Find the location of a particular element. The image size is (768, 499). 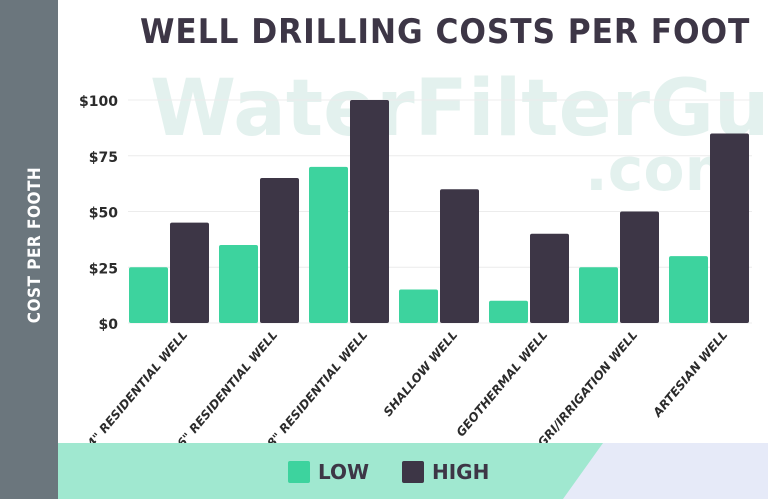

x-tick-label: 4" RESIDENTIAL WELL is located at coordinates (137, 389).